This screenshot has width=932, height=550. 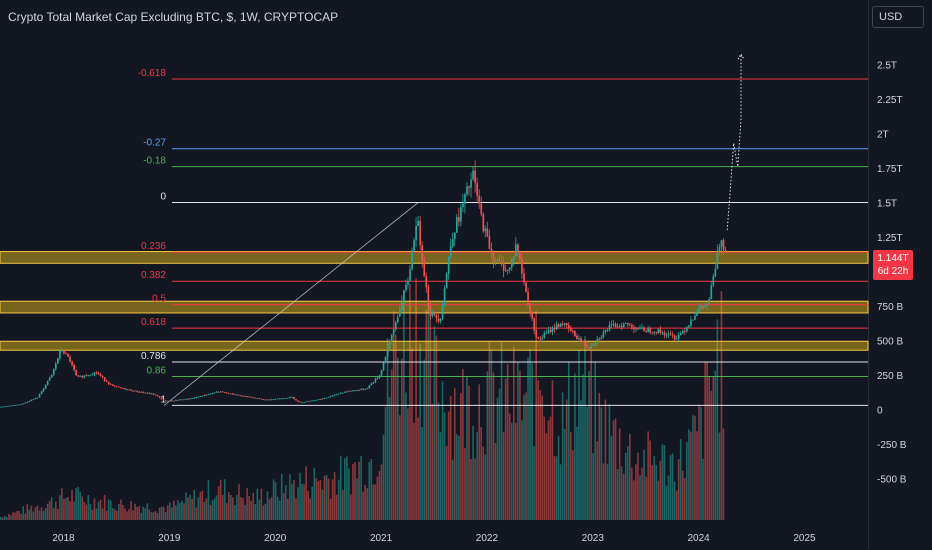 I want to click on y-tick-label: 2T, so click(x=883, y=135).